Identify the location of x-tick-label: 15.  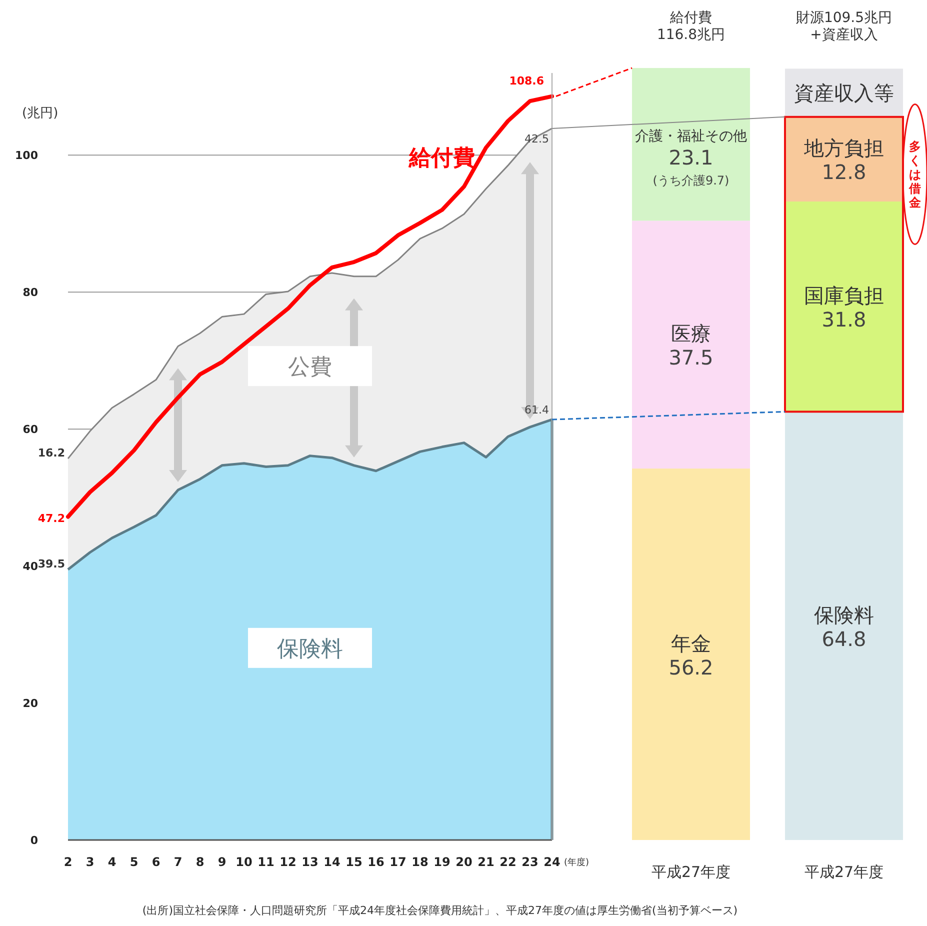
(354, 862).